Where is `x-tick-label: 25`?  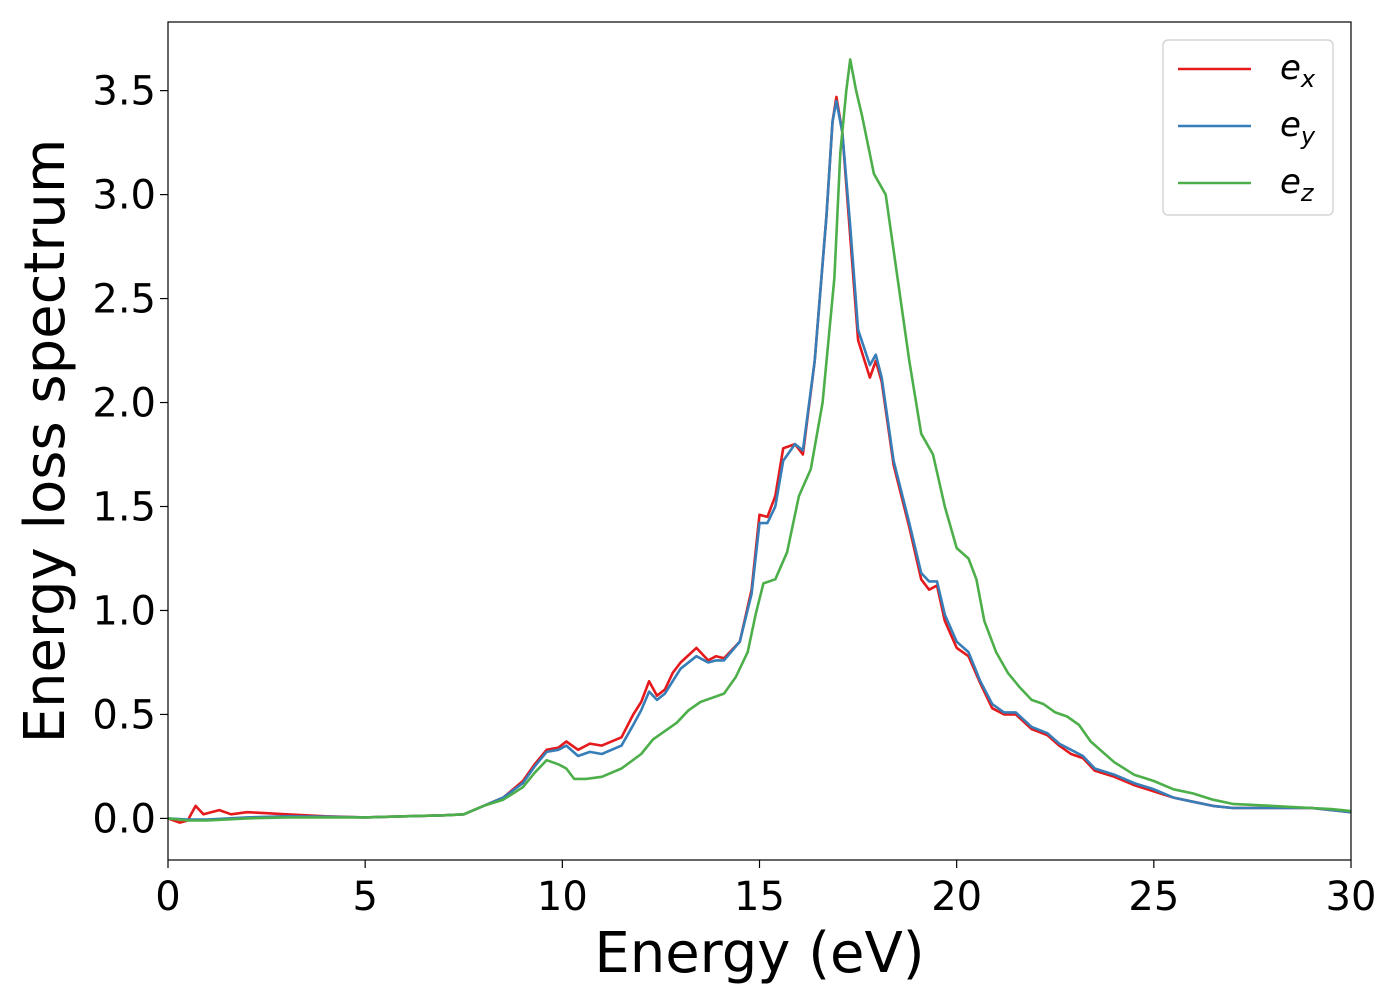
x-tick-label: 25 is located at coordinates (1153, 897).